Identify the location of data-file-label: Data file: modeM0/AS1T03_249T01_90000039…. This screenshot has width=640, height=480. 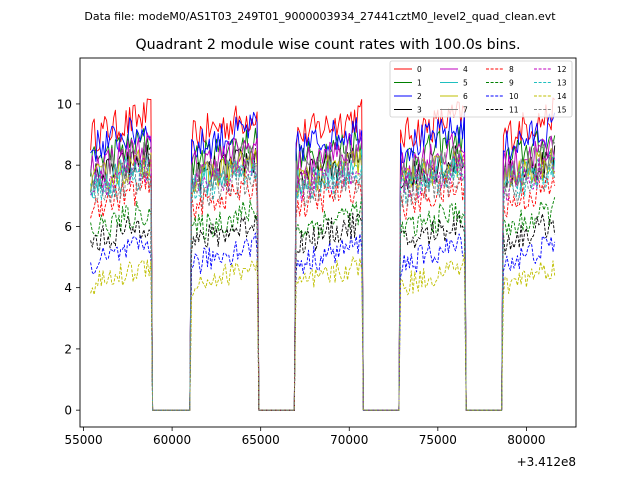
(320, 16).